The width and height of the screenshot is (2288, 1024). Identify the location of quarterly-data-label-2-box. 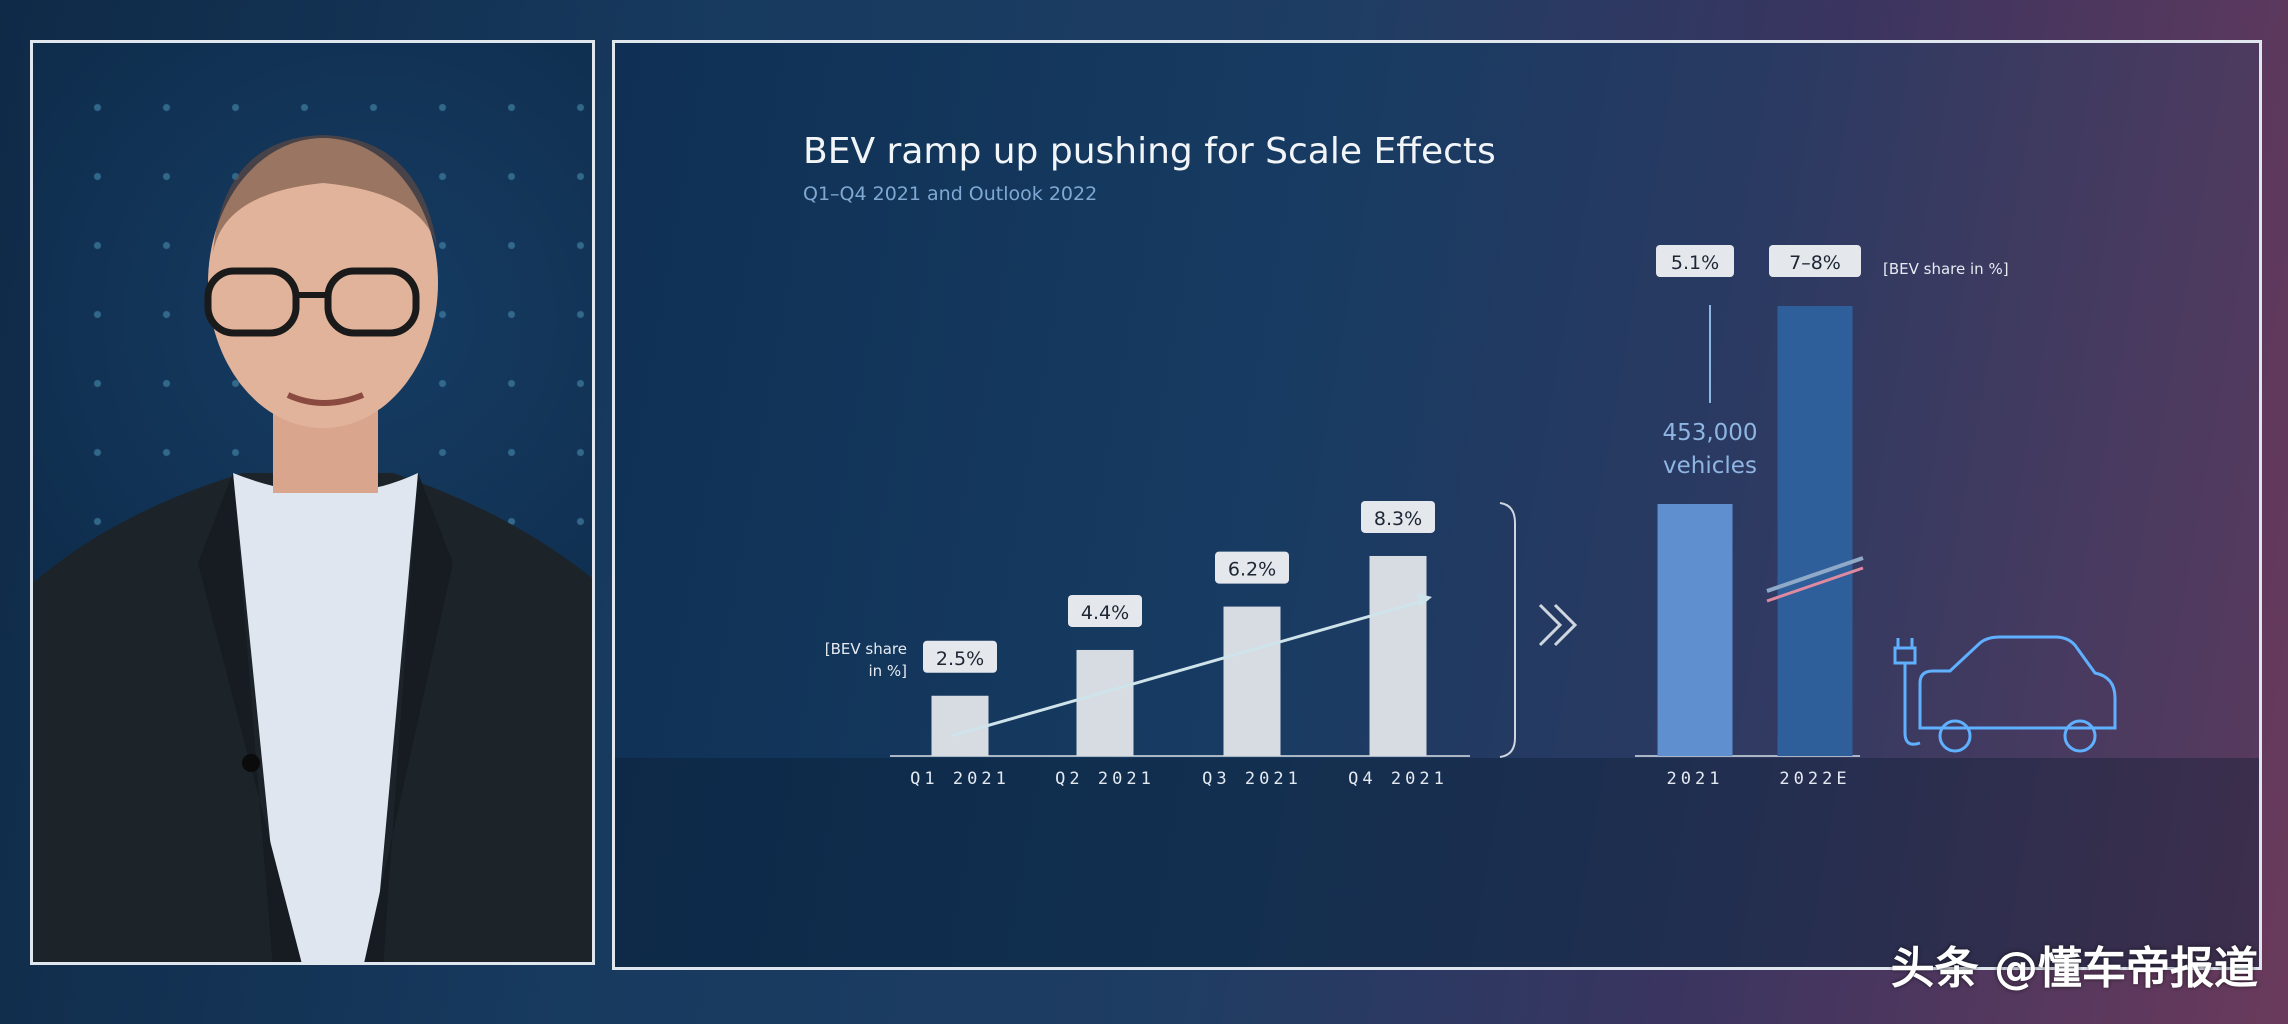
(1105, 610).